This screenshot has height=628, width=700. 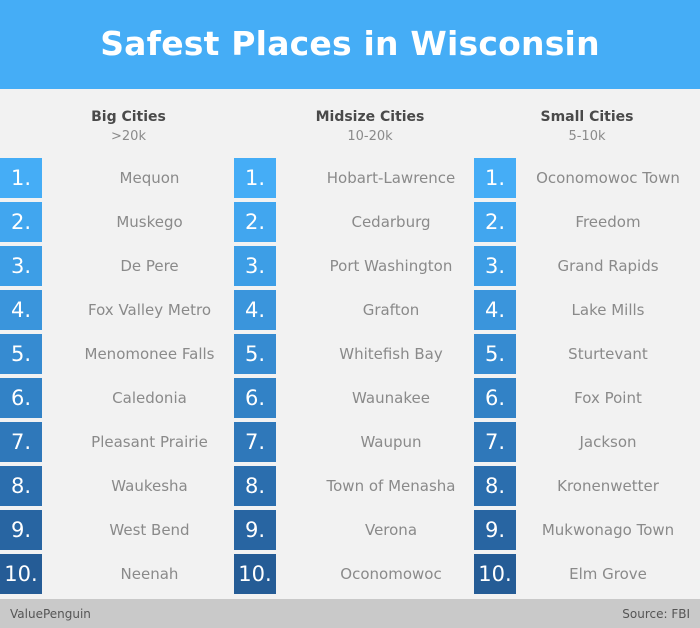 I want to click on city-name: De Pere, so click(x=149, y=266).